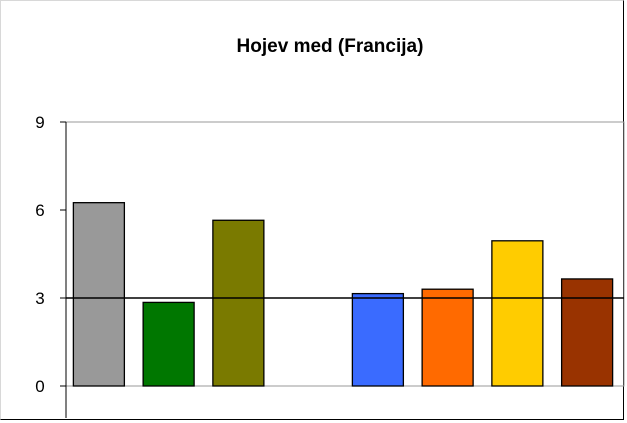 The image size is (627, 423). What do you see at coordinates (39, 122) in the screenshot?
I see `y-tick-label: 9` at bounding box center [39, 122].